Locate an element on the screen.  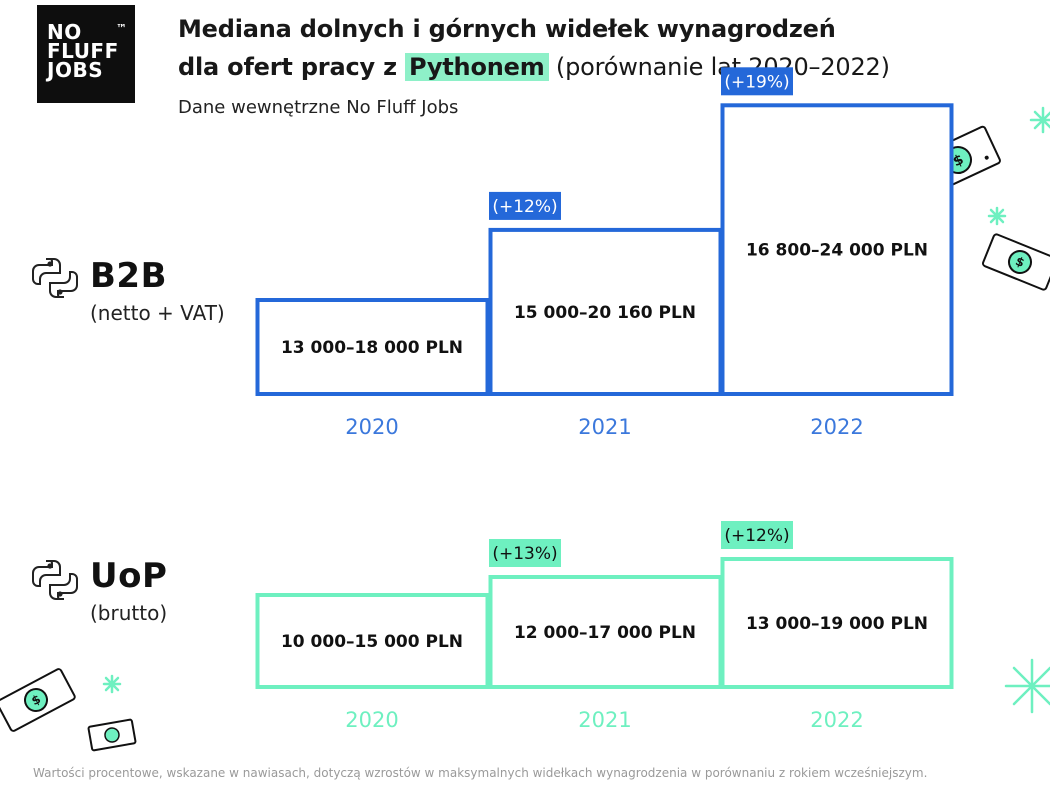
uop-bar-2020 is located at coordinates (372, 641).